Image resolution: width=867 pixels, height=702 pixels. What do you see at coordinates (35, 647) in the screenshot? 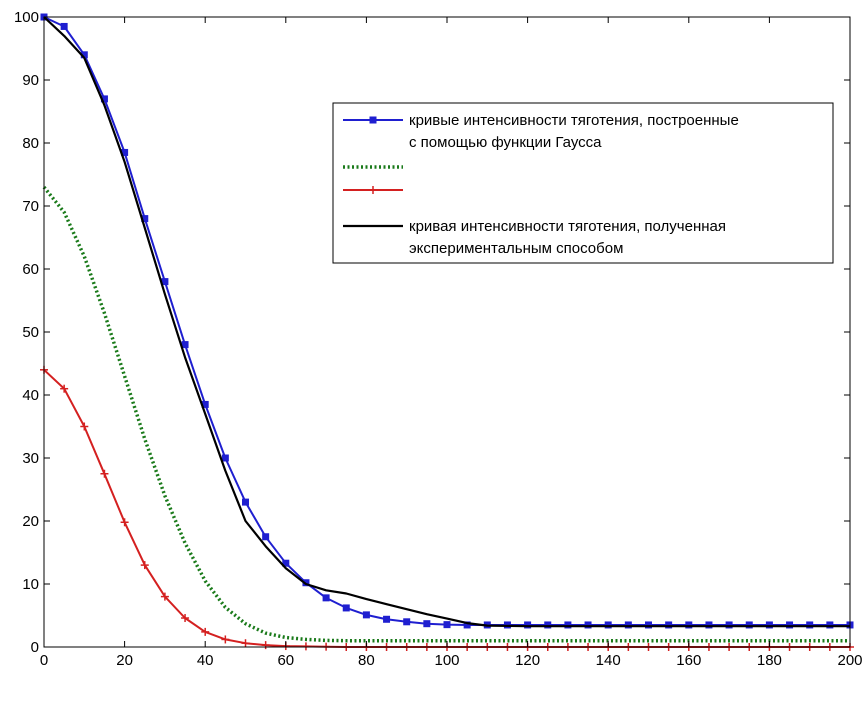
I see `y-tick-label: 0` at bounding box center [35, 647].